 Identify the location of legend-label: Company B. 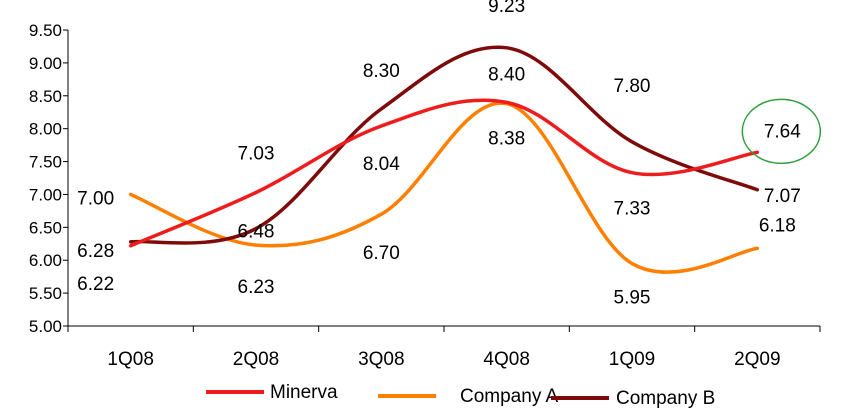
(665, 398).